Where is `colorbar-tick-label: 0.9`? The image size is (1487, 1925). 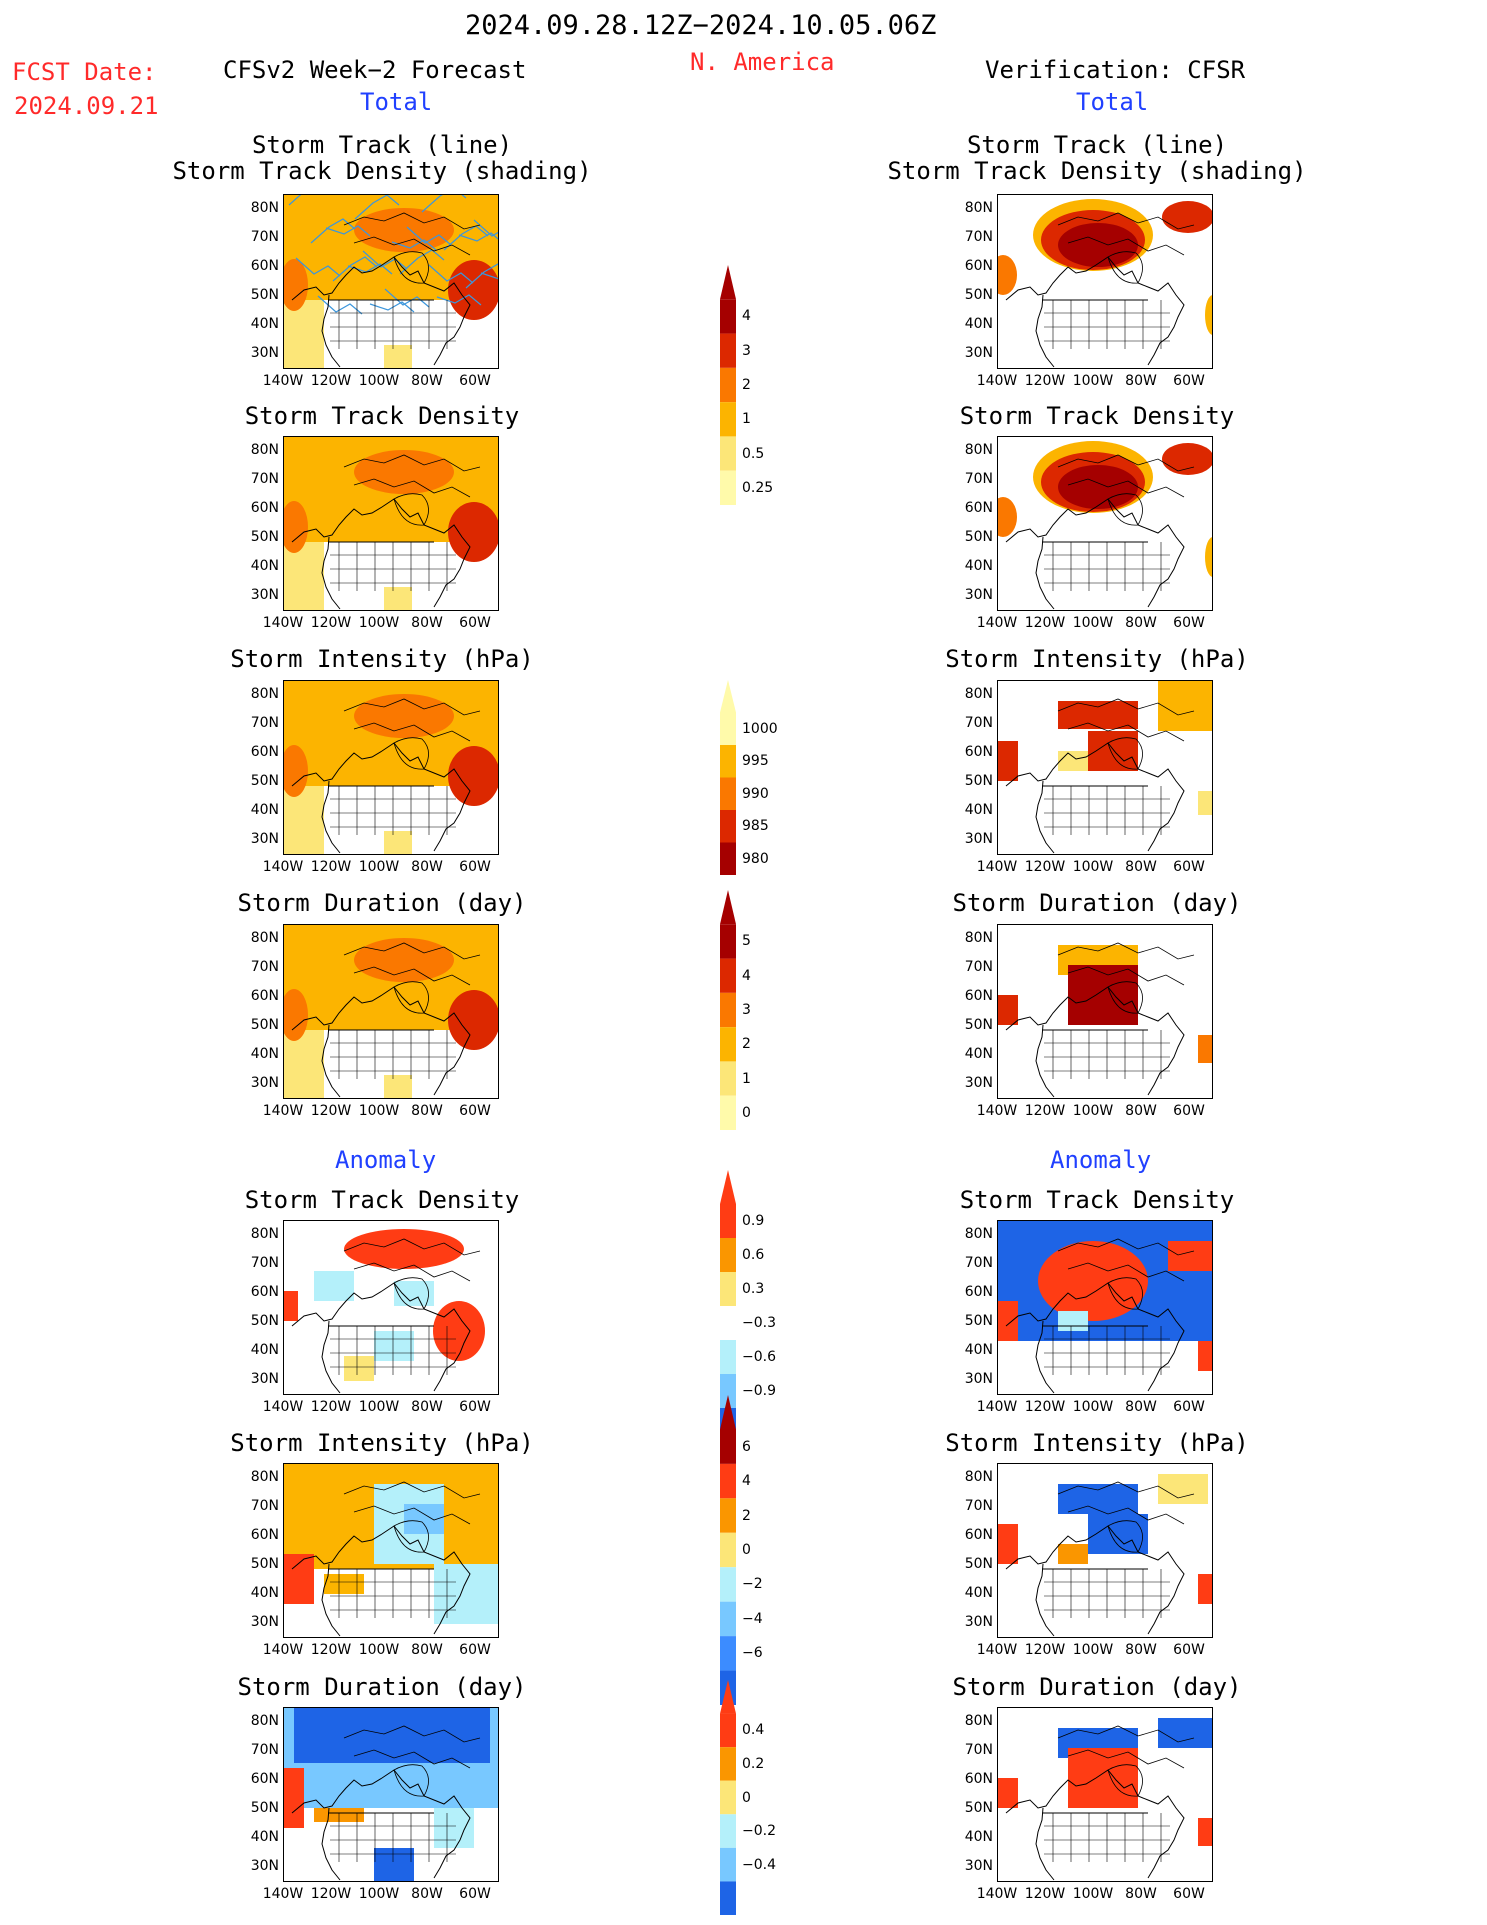 colorbar-tick-label: 0.9 is located at coordinates (753, 1221).